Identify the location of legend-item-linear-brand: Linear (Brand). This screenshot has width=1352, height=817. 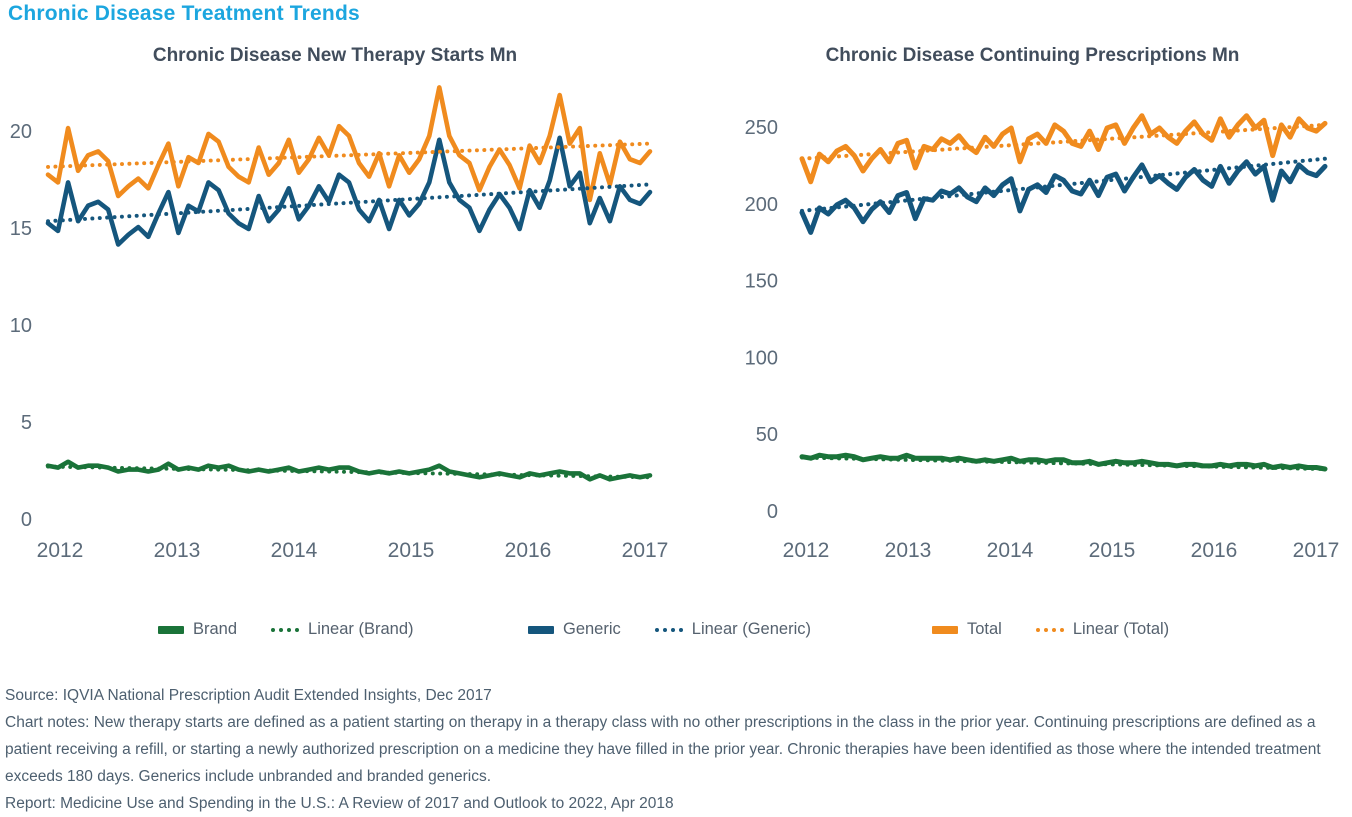
(342, 629).